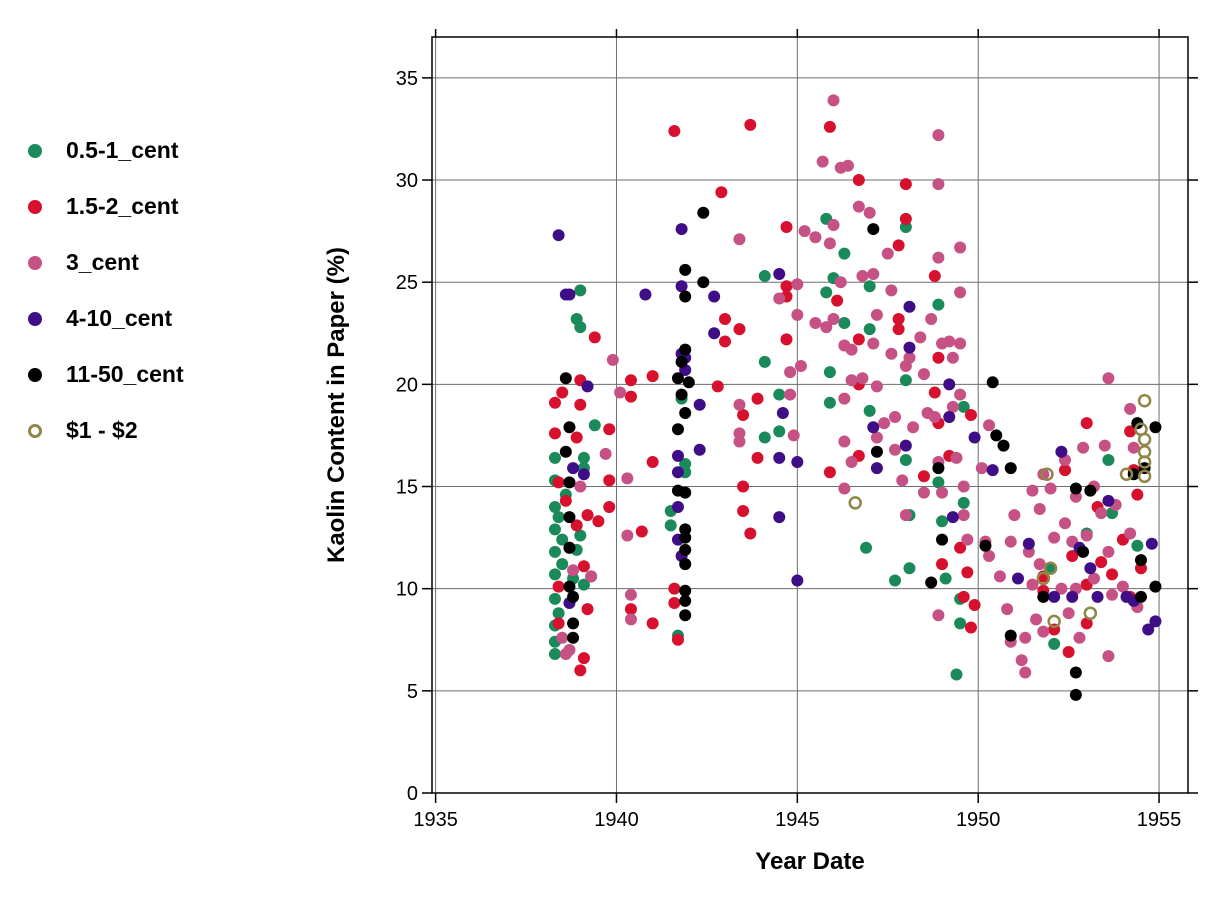 This screenshot has height=900, width=1219. What do you see at coordinates (978, 820) in the screenshot?
I see `x-tick-label: 1950` at bounding box center [978, 820].